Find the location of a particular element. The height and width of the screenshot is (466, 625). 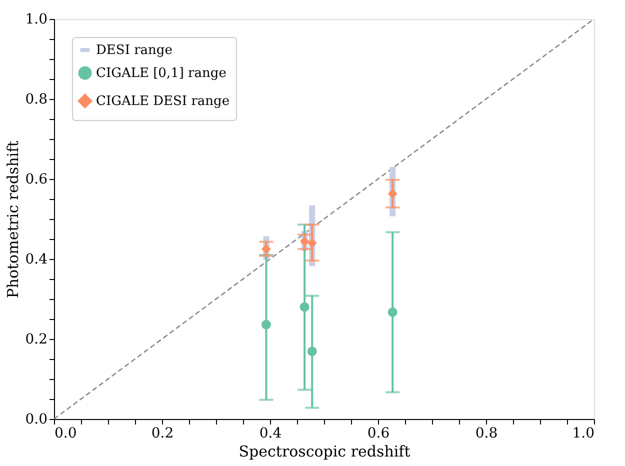

y-tick-label: 1.0 is located at coordinates (36, 20).